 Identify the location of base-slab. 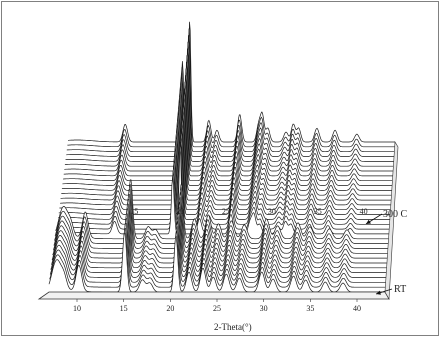
(213, 295).